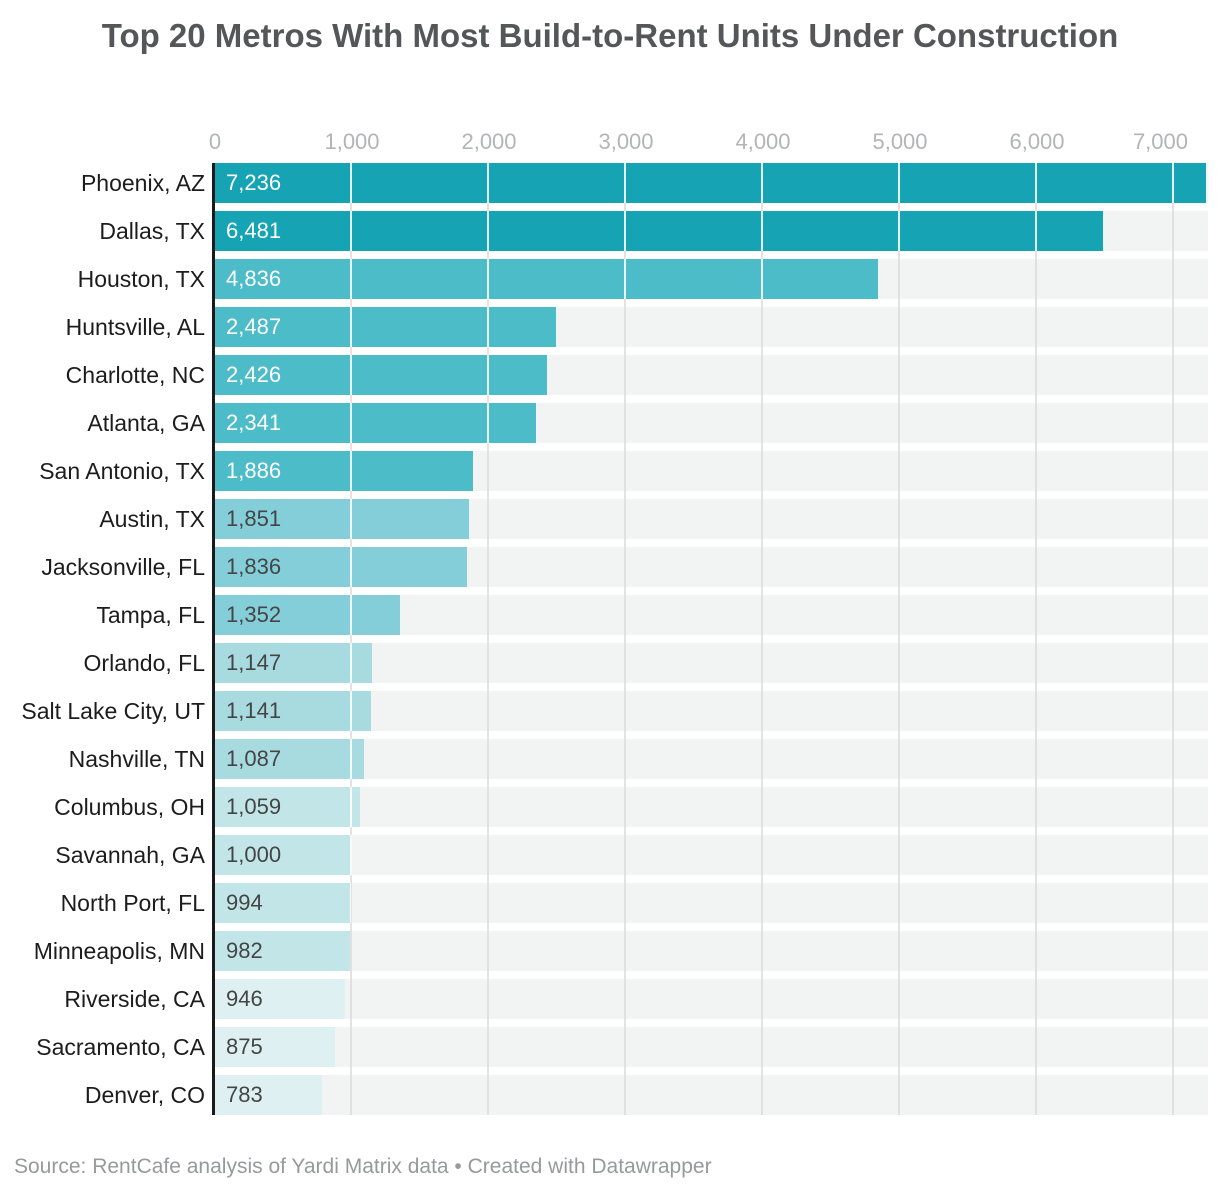 The height and width of the screenshot is (1194, 1220). What do you see at coordinates (254, 182) in the screenshot?
I see `value-label: 7,236` at bounding box center [254, 182].